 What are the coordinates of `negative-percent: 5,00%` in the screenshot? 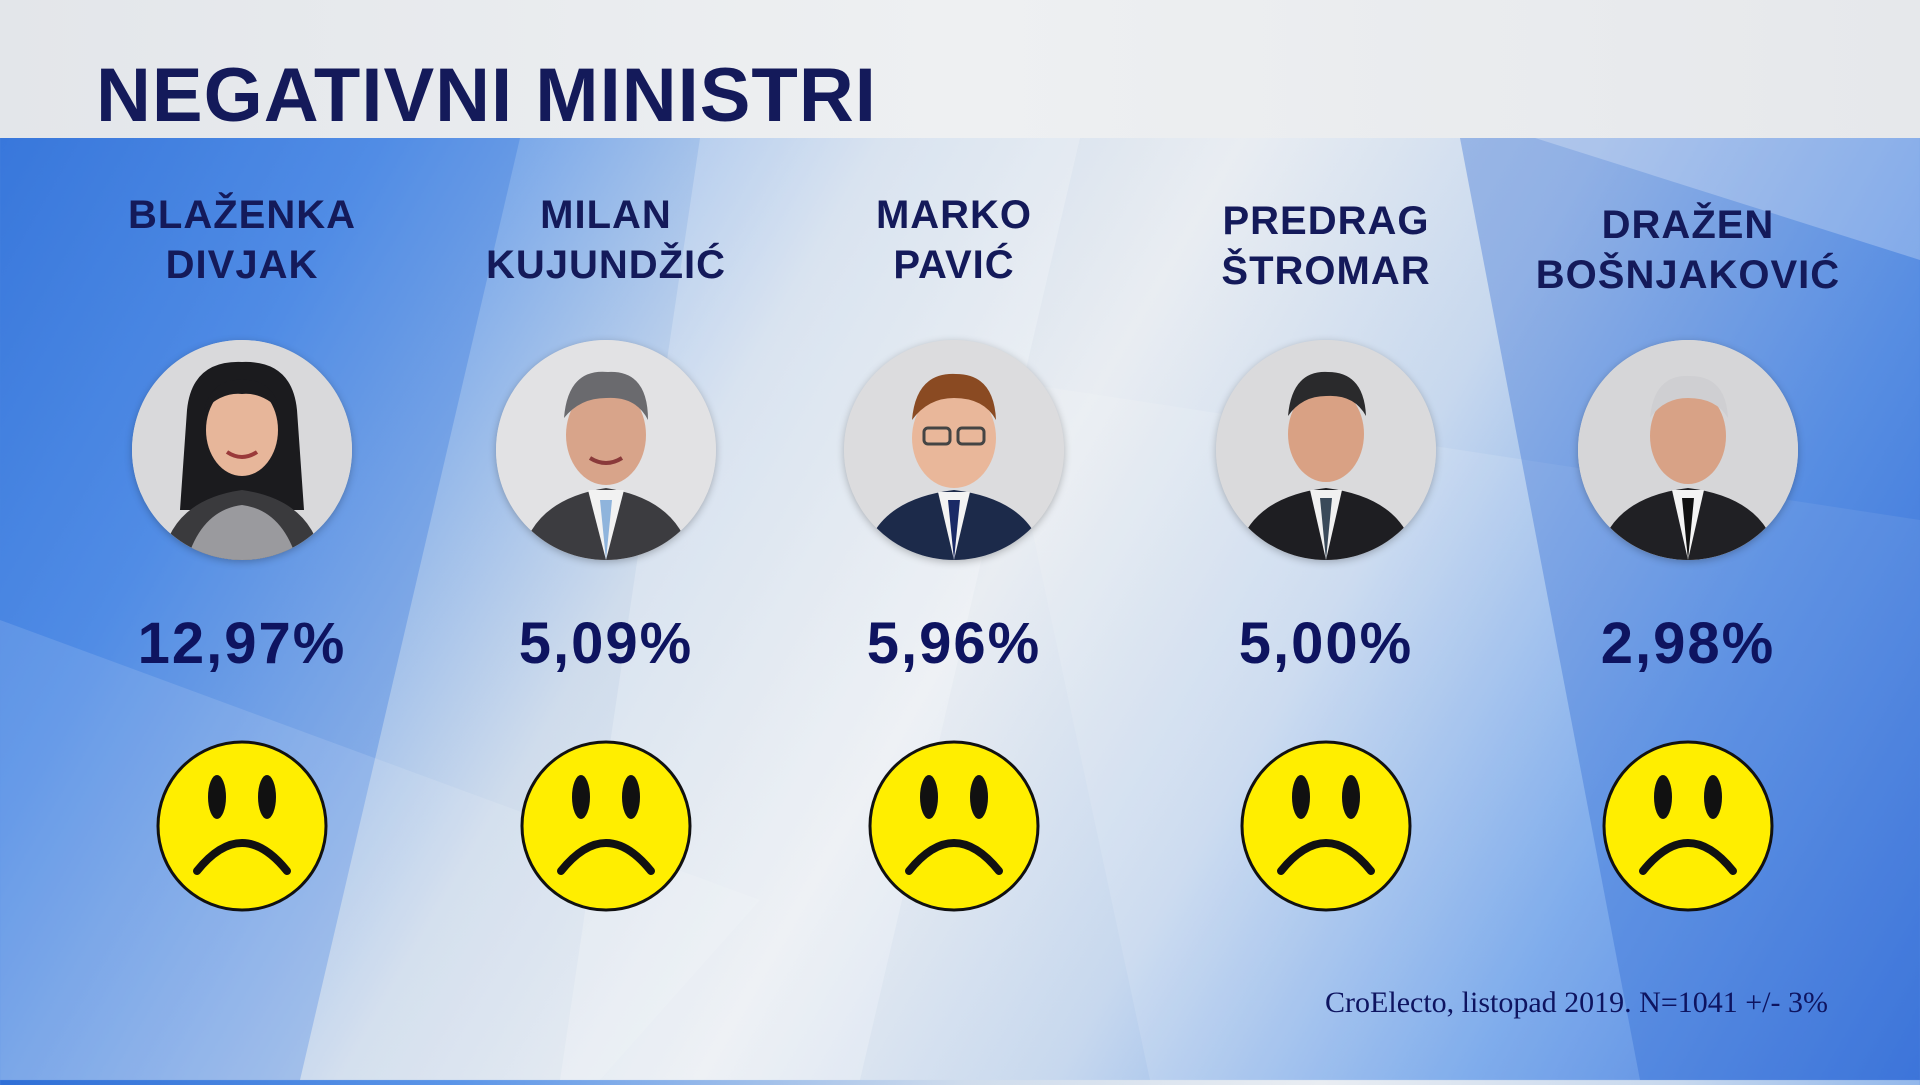 It's located at (1326, 643).